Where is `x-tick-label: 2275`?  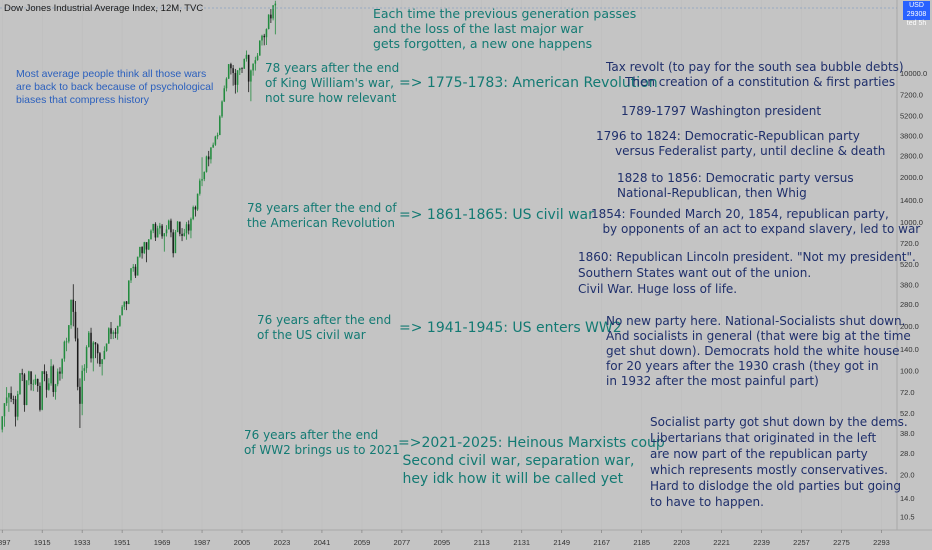 x-tick-label: 2275 is located at coordinates (841, 542).